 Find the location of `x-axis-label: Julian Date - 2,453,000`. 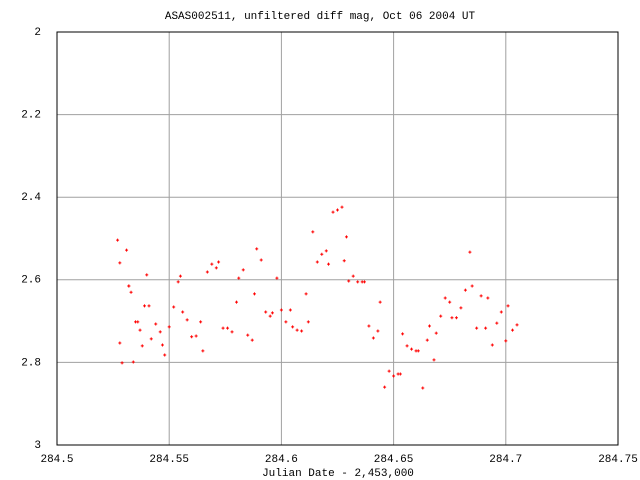

x-axis-label: Julian Date - 2,453,000 is located at coordinates (338, 474).